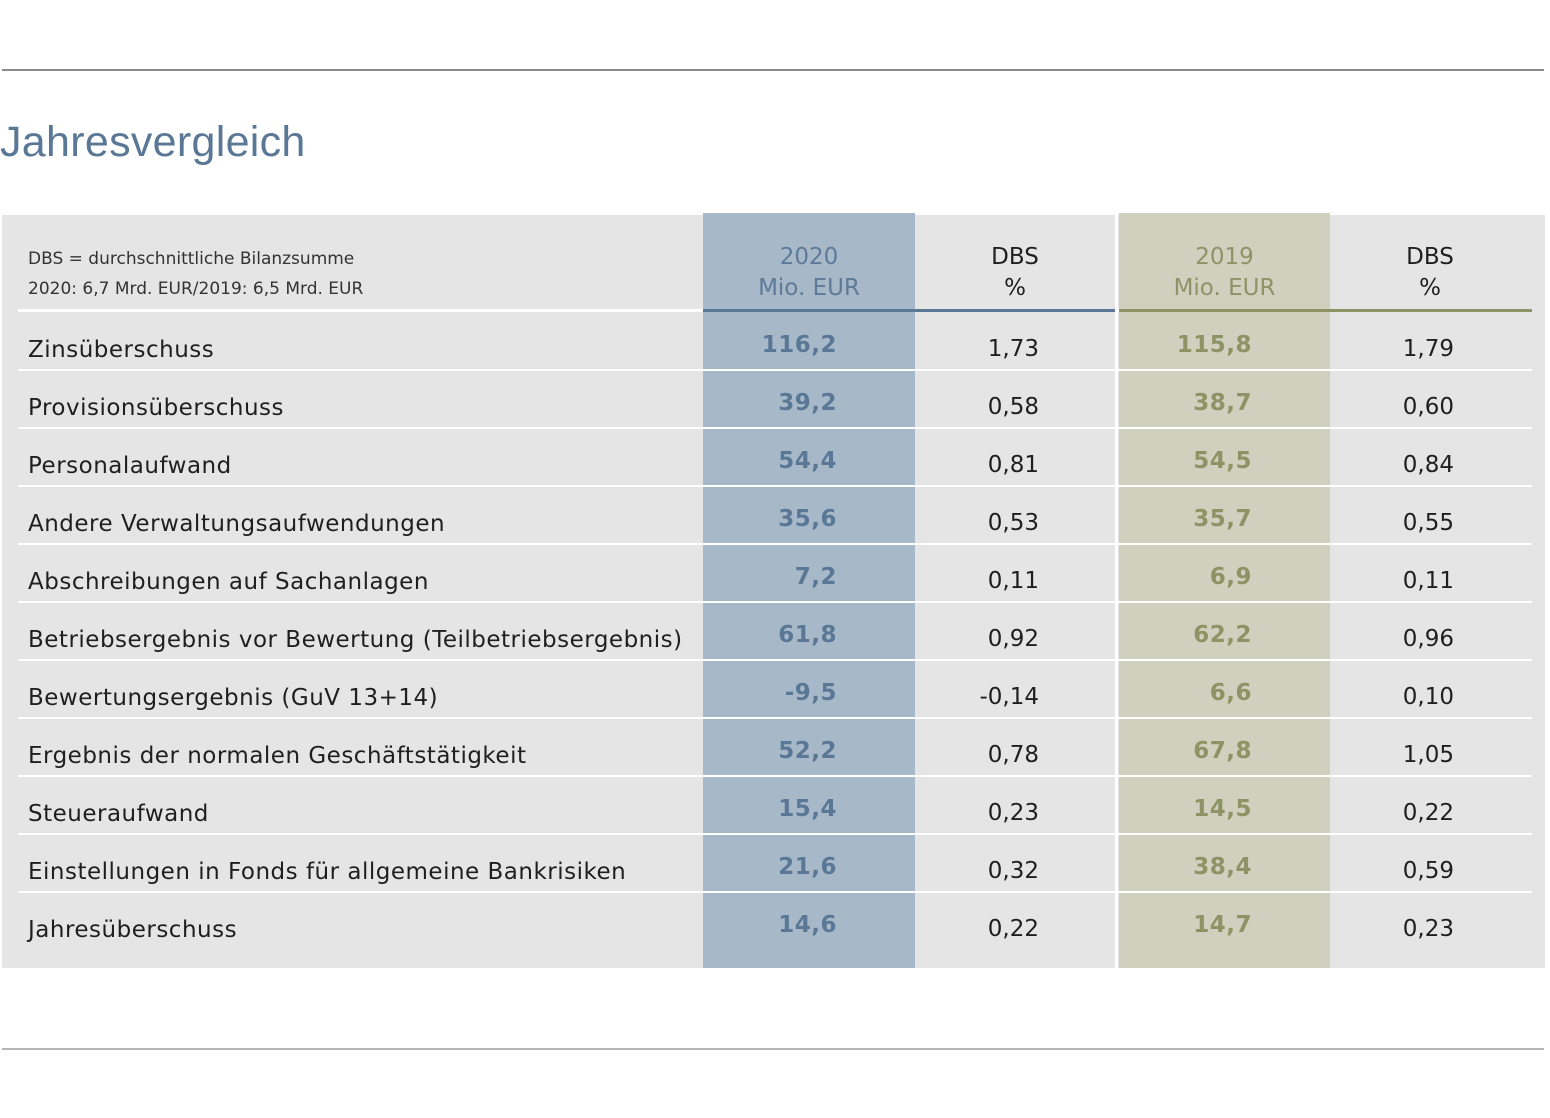 This screenshot has height=1118, width=1550. Describe the element at coordinates (121, 350) in the screenshot. I see `row-label: Zinsüberschuss` at that location.